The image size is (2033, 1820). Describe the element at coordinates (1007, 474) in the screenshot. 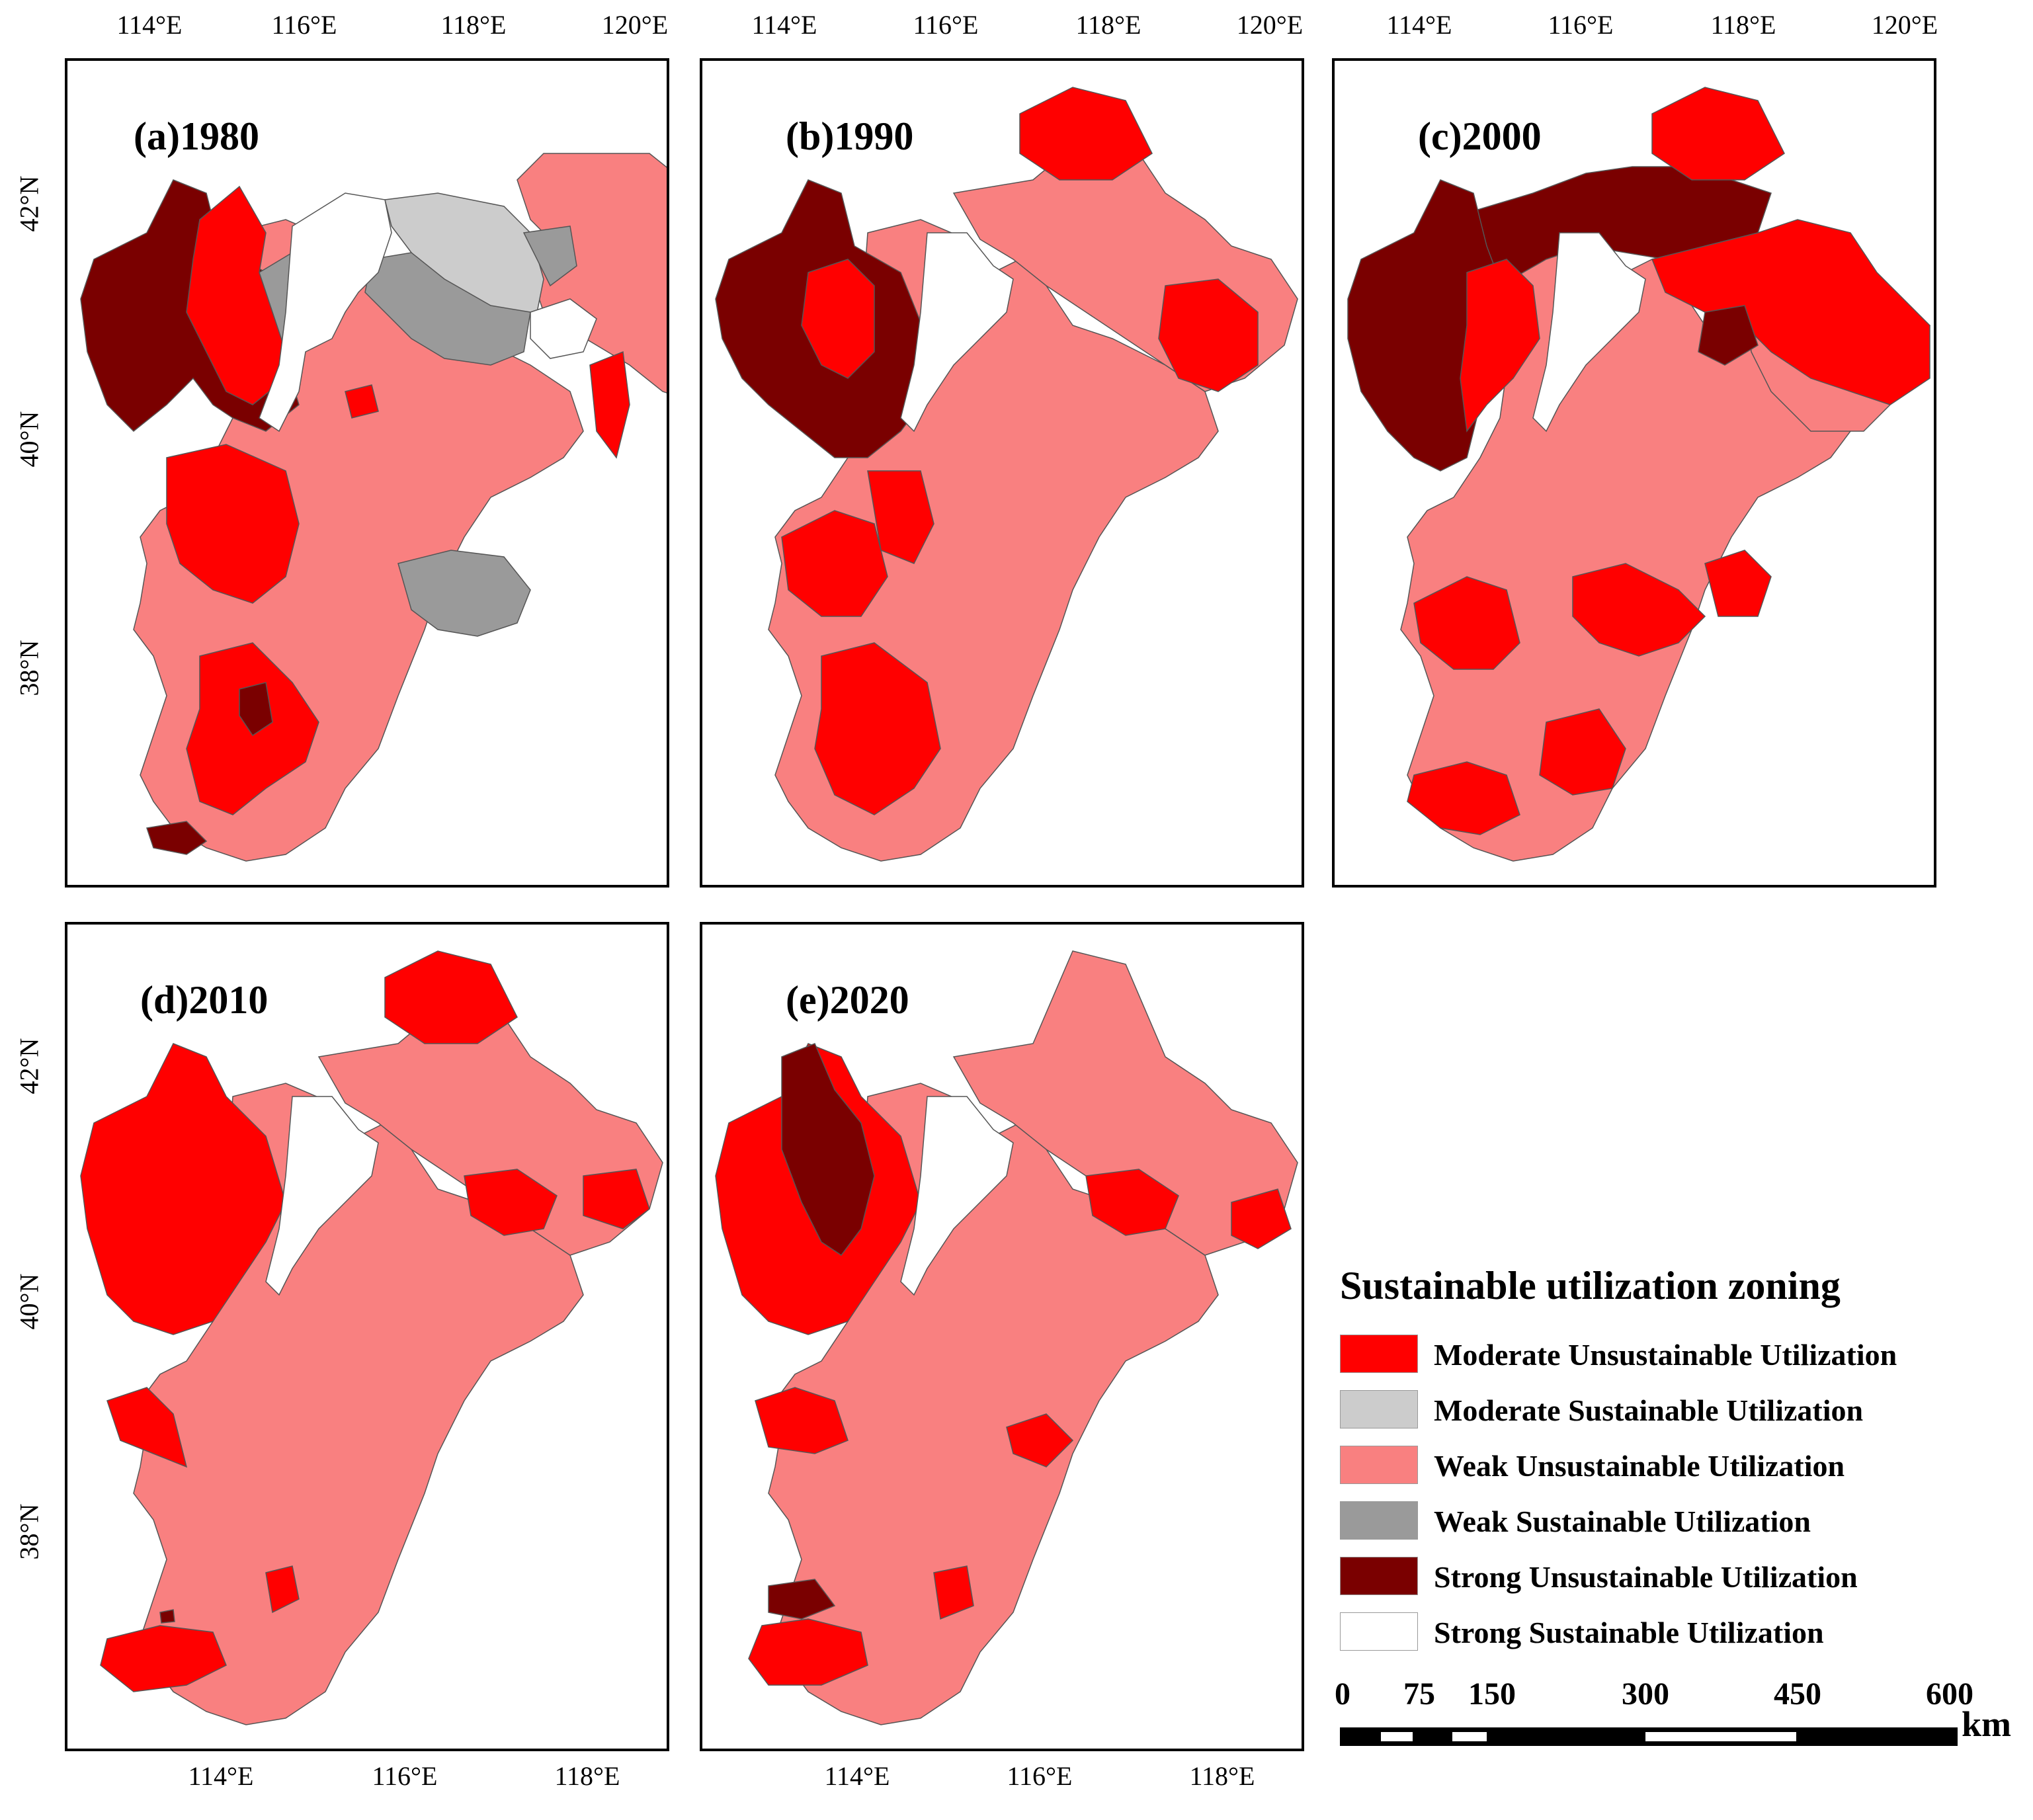

I see `map-1990` at that location.